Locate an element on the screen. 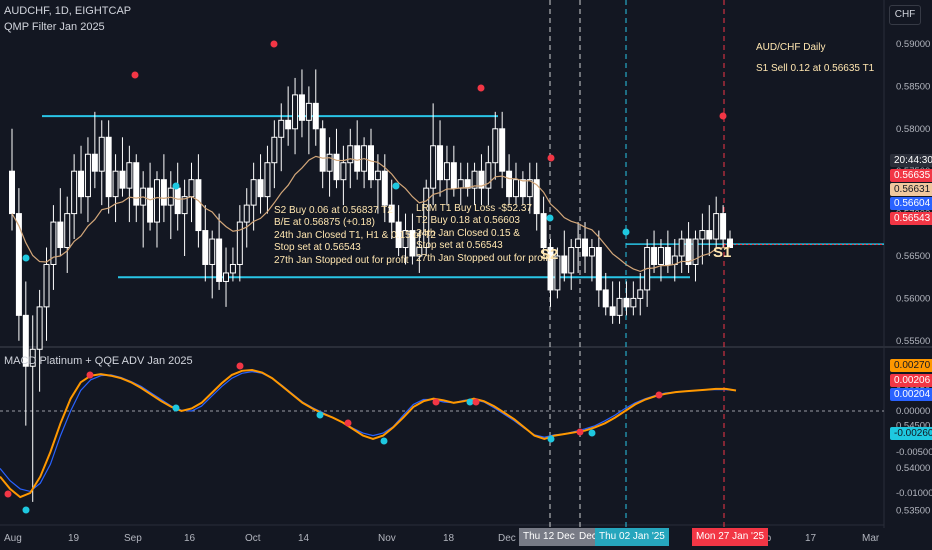 This screenshot has height=550, width=932. macd-title: MACD Platinum + QQE ADV Jan 2025 is located at coordinates (98, 361).